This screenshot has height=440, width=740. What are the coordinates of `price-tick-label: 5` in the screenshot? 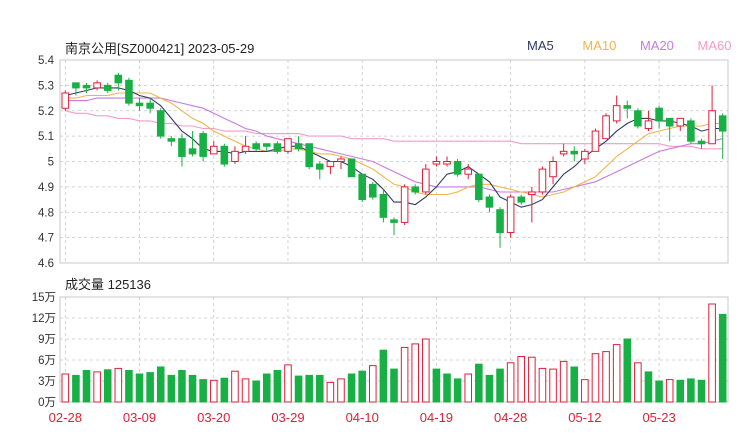 It's located at (51, 163).